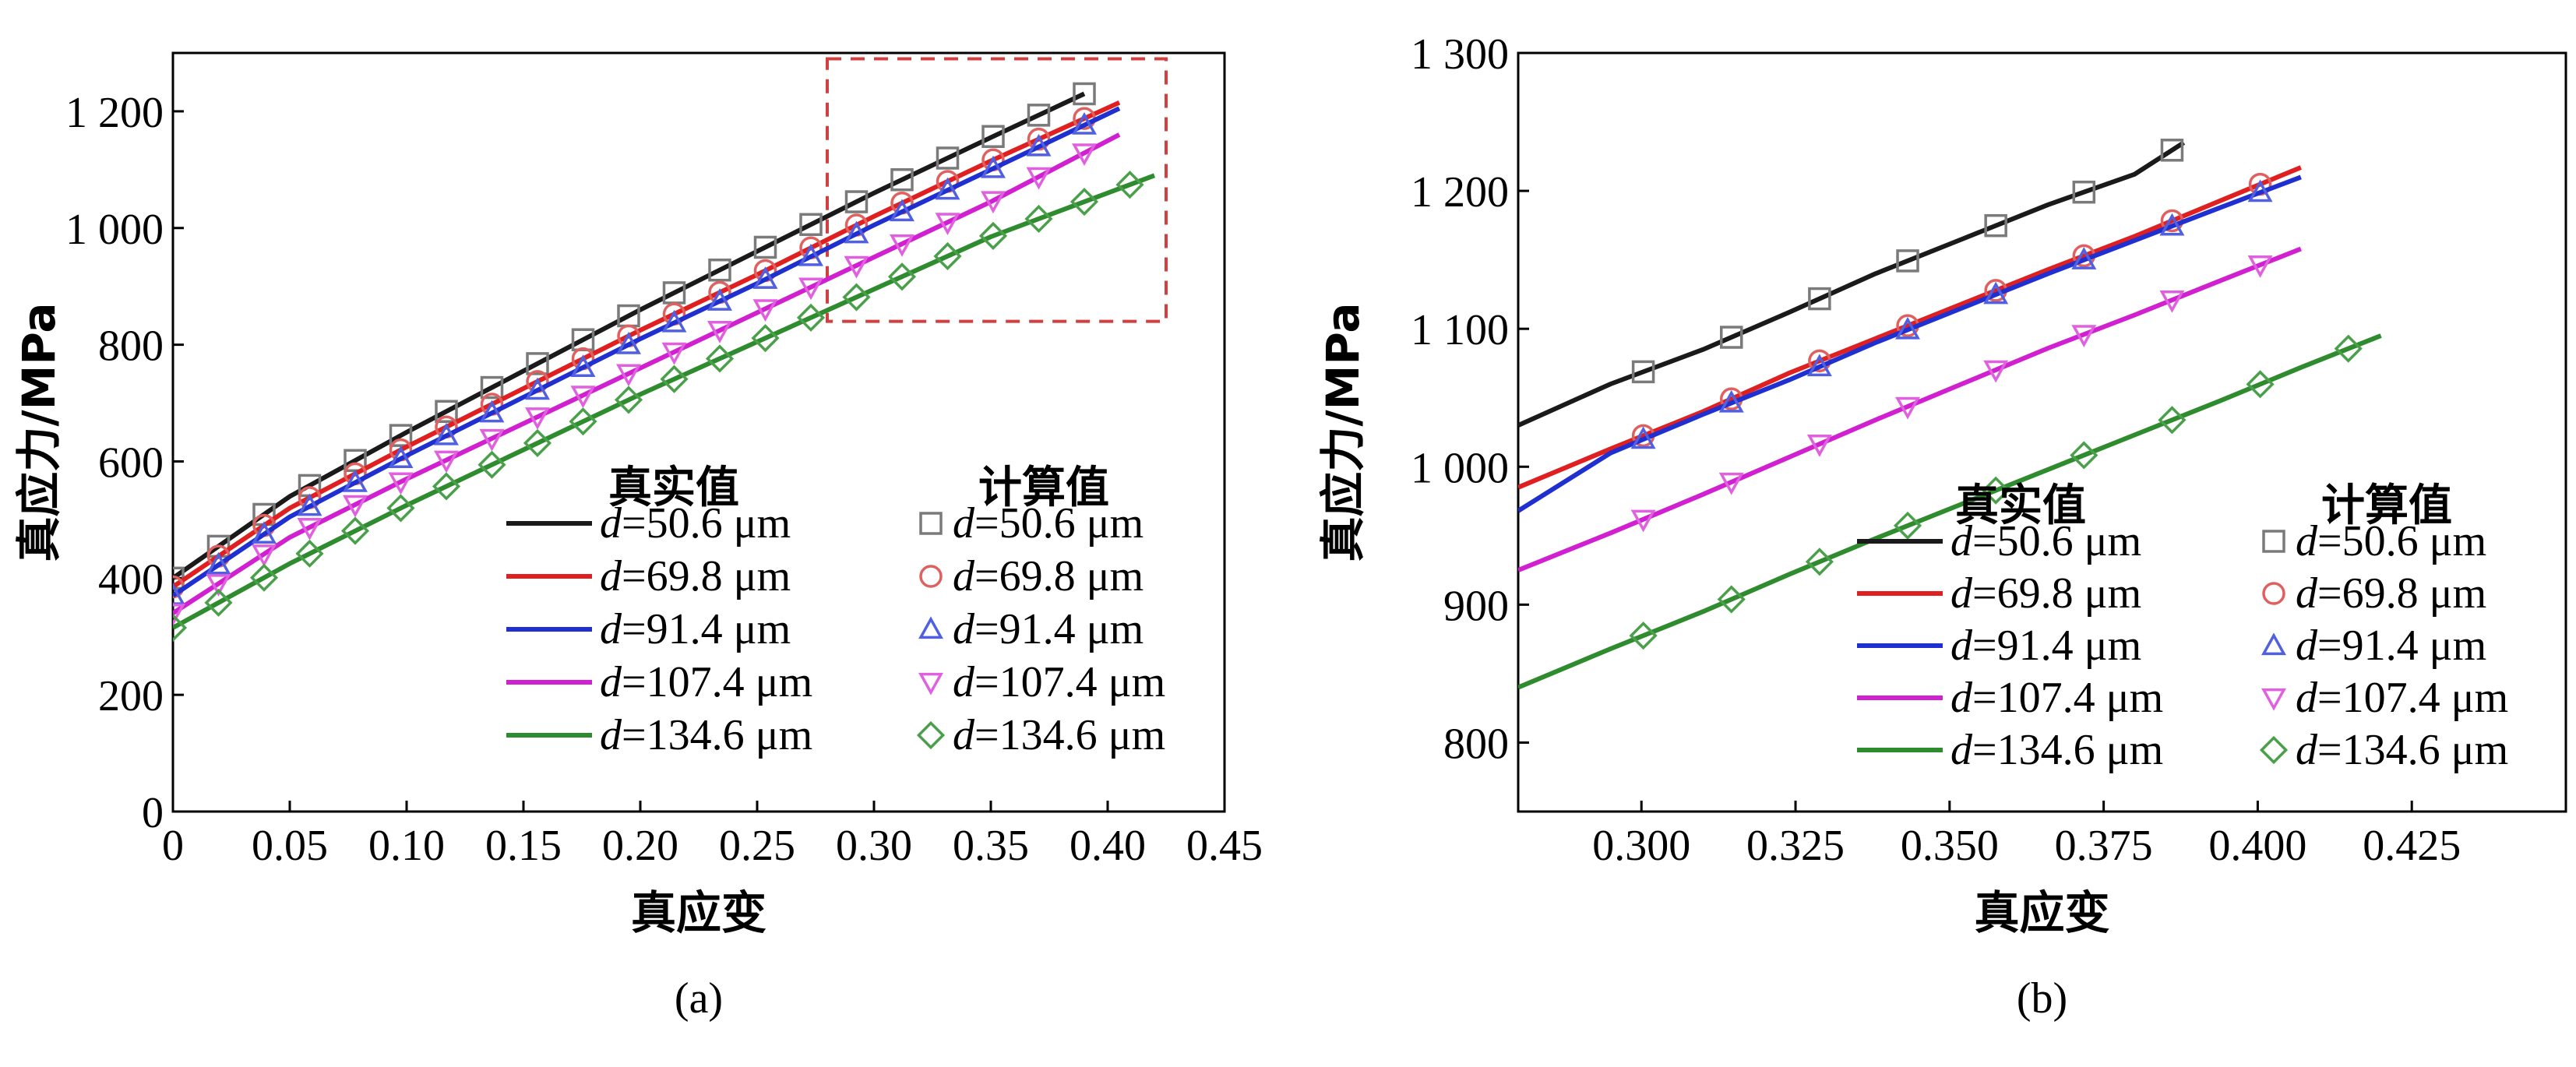  What do you see at coordinates (2020, 506) in the screenshot?
I see `b-legend-header-measured: 真实值` at bounding box center [2020, 506].